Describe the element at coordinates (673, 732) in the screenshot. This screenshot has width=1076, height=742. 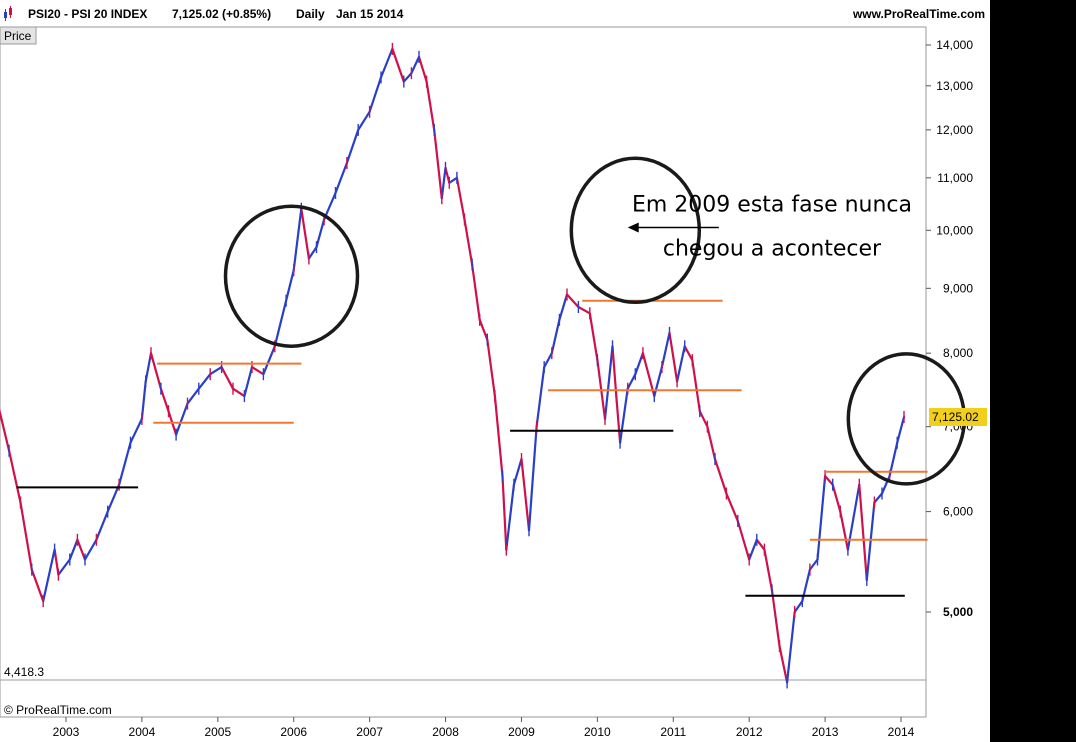
I see `x-tick-label: 2011` at that location.